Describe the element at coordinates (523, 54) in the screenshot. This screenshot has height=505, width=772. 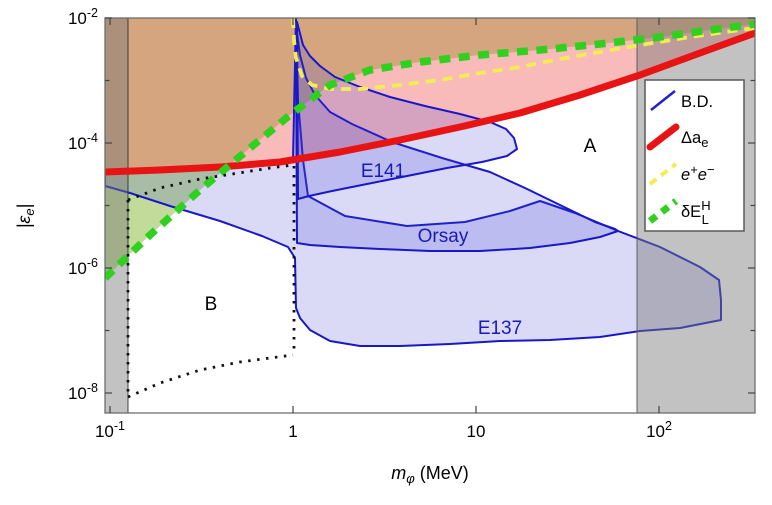
I see `ee-line` at that location.